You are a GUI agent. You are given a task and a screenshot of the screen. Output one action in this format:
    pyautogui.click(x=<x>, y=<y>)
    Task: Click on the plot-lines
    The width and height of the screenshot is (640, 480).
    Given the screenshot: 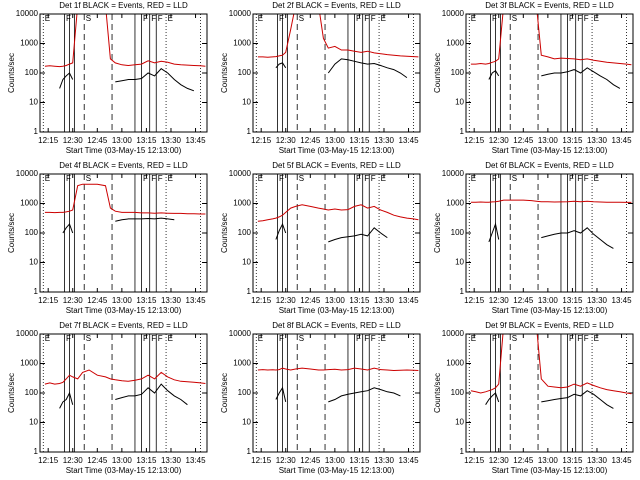 What is the action you would take?
    pyautogui.click(x=551, y=51)
    